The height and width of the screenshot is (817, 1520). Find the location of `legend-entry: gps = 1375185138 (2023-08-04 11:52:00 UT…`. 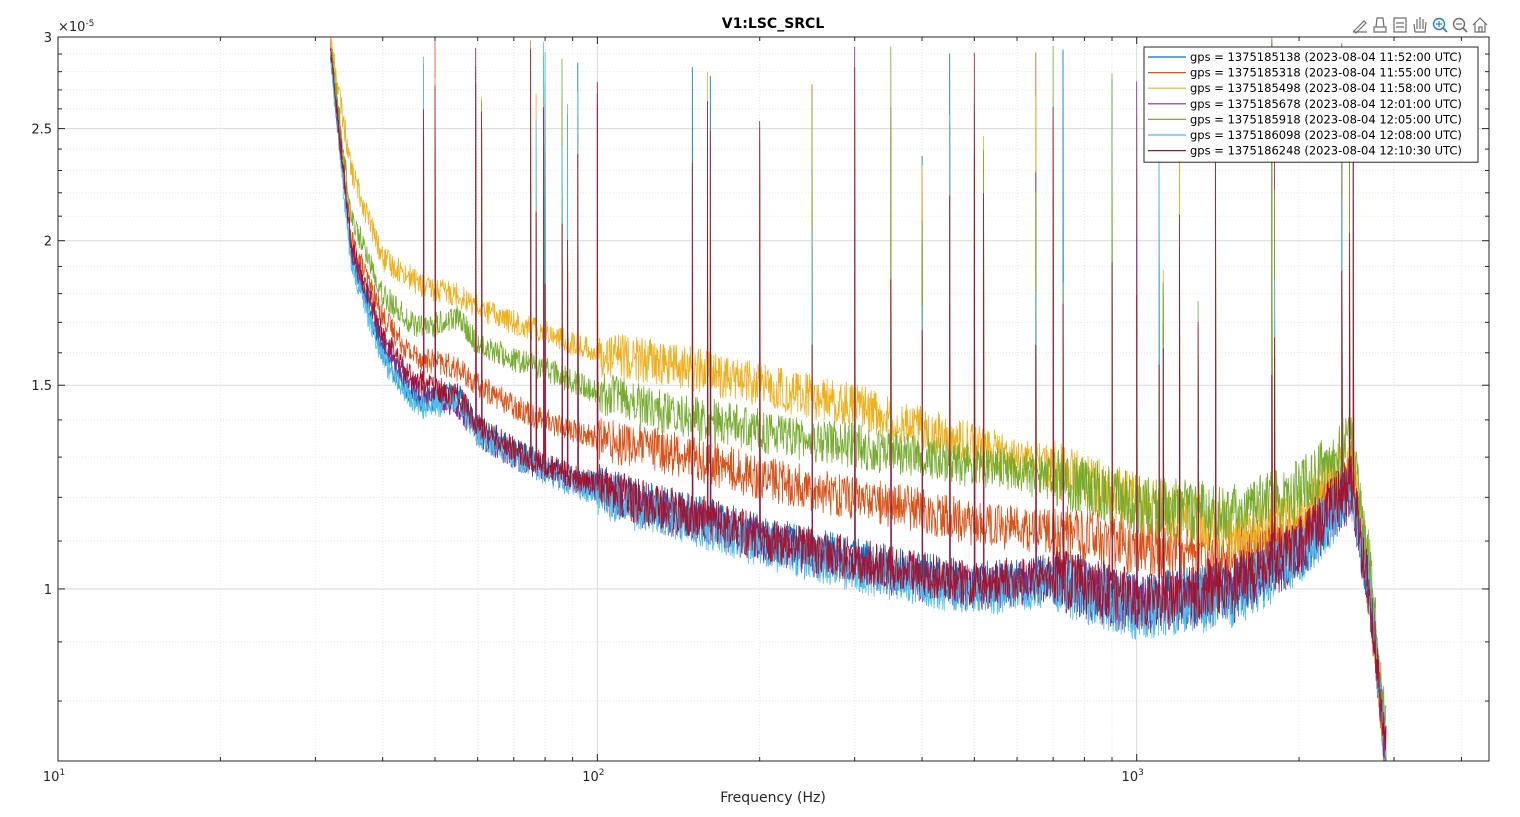

legend-entry: gps = 1375185138 (2023-08-04 11:52:00 UT… is located at coordinates (1326, 57).